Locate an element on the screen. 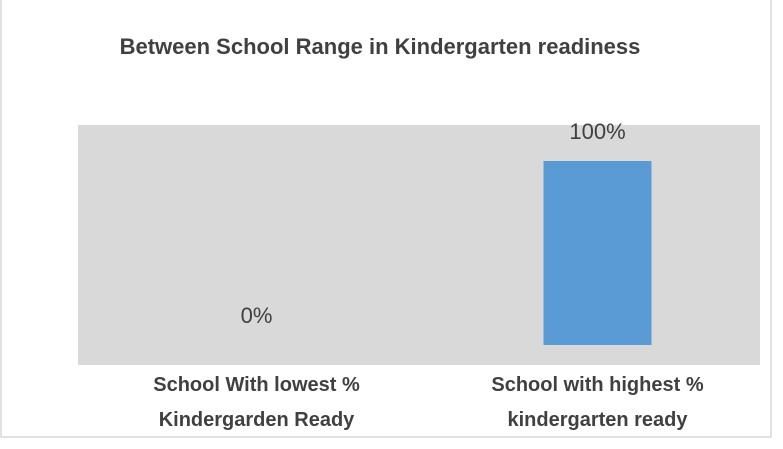 This screenshot has width=783, height=449. x-tick-label: School With lowest % Kindergarden Ready is located at coordinates (256, 402).